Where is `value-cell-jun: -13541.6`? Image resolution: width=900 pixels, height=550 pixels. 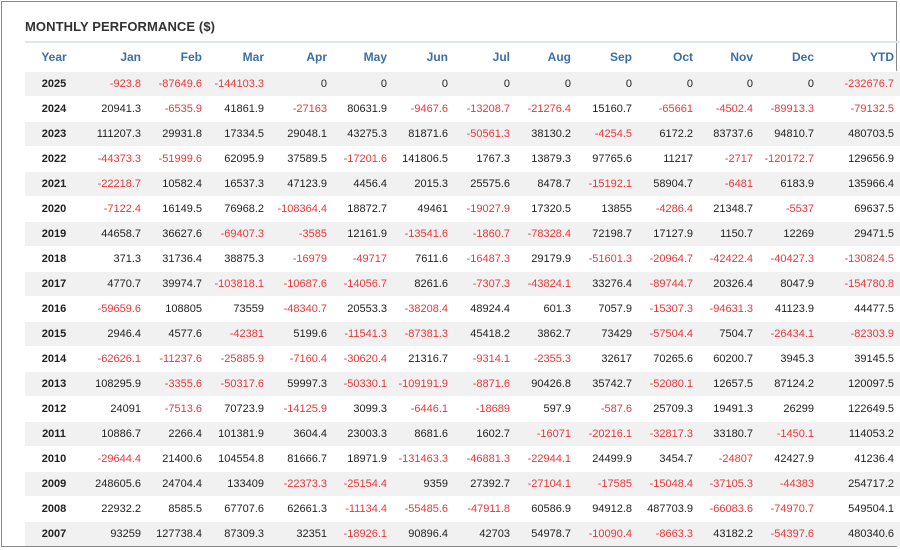 value-cell-jun: -13541.6 is located at coordinates (426, 233).